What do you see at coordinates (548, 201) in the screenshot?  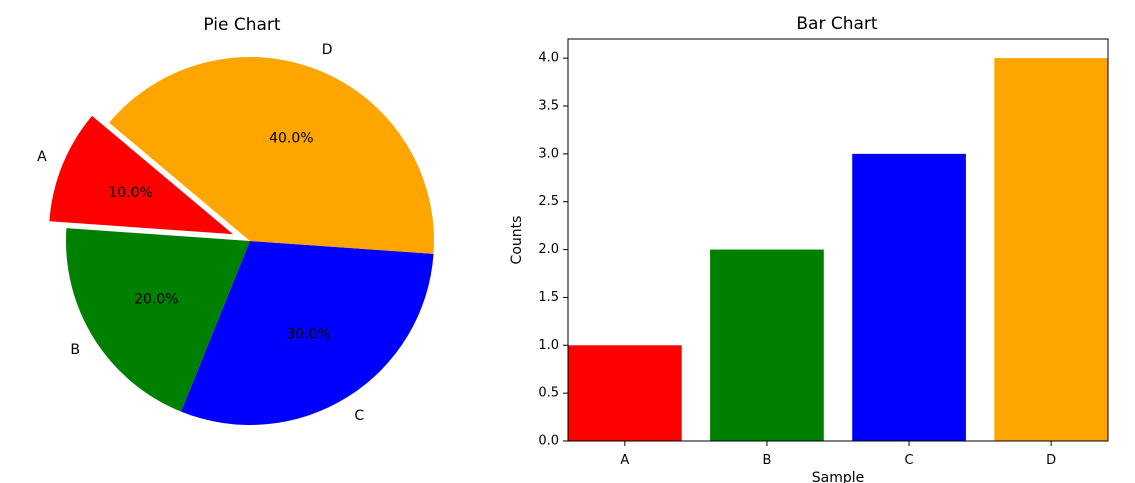 I see `y-tick-label: 2.5` at bounding box center [548, 201].